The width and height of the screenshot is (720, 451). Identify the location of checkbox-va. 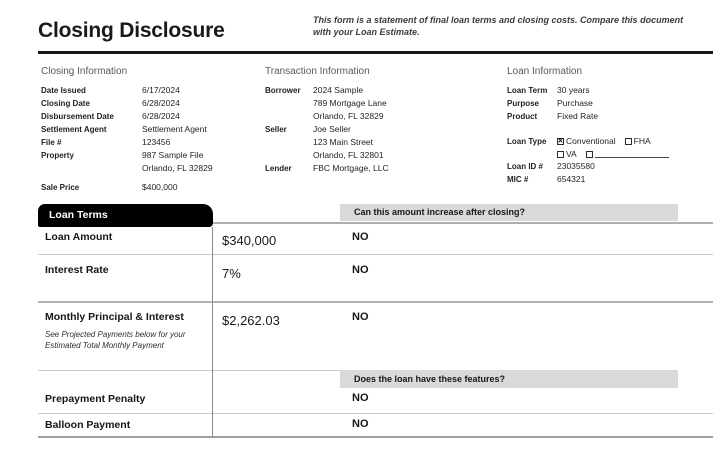
(560, 154).